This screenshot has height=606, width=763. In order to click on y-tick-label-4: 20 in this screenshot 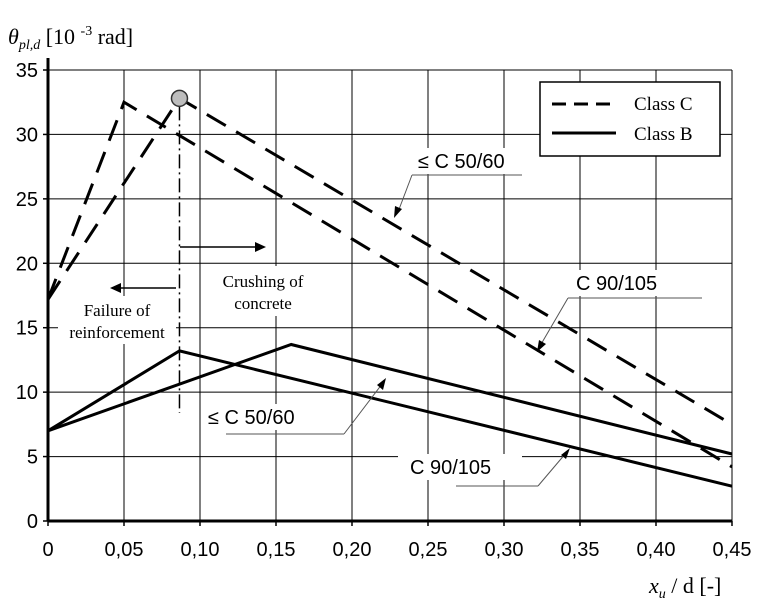, I will do `click(27, 264)`.